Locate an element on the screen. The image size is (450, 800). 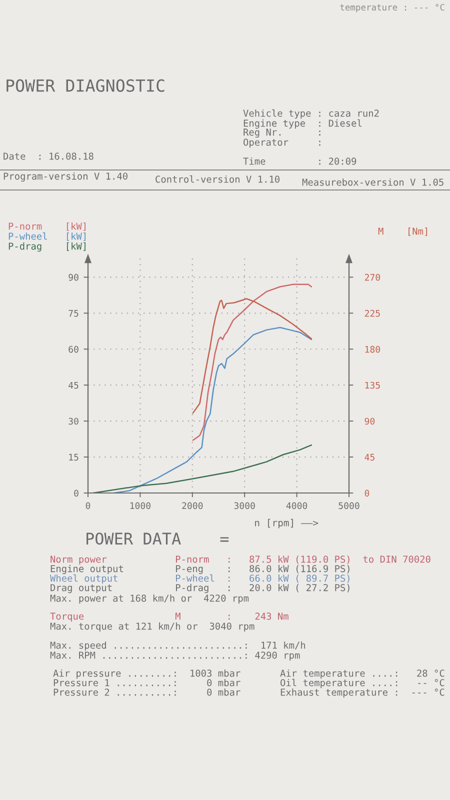
y-tick-label: 75 is located at coordinates (73, 313).